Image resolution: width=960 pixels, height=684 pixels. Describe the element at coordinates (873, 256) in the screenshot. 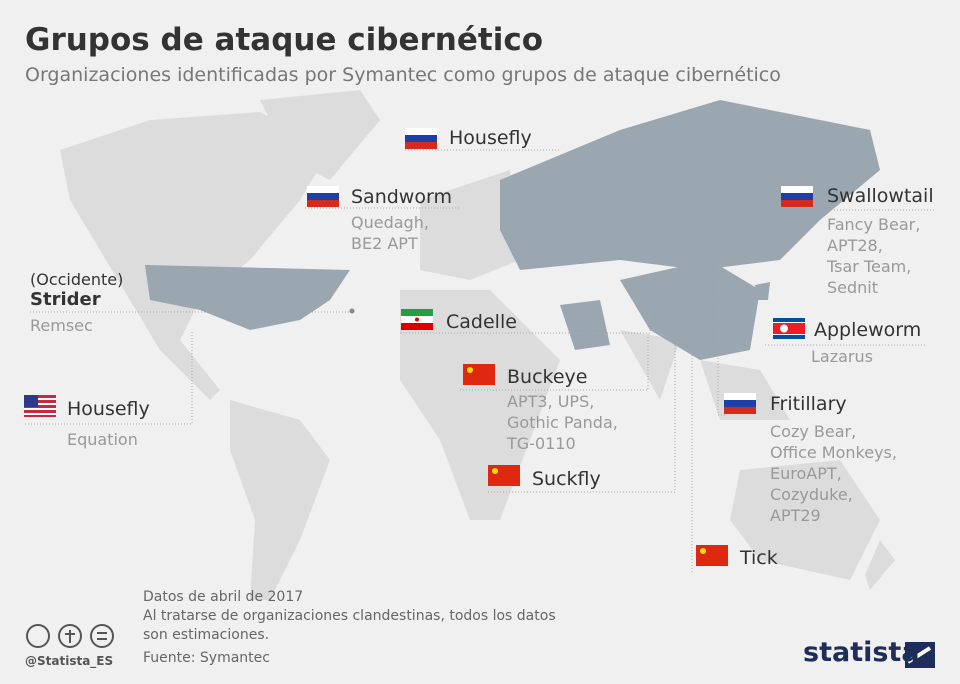

I see `group-aliases: Fancy Bear, APT28, Tsar Team, Sednit` at that location.